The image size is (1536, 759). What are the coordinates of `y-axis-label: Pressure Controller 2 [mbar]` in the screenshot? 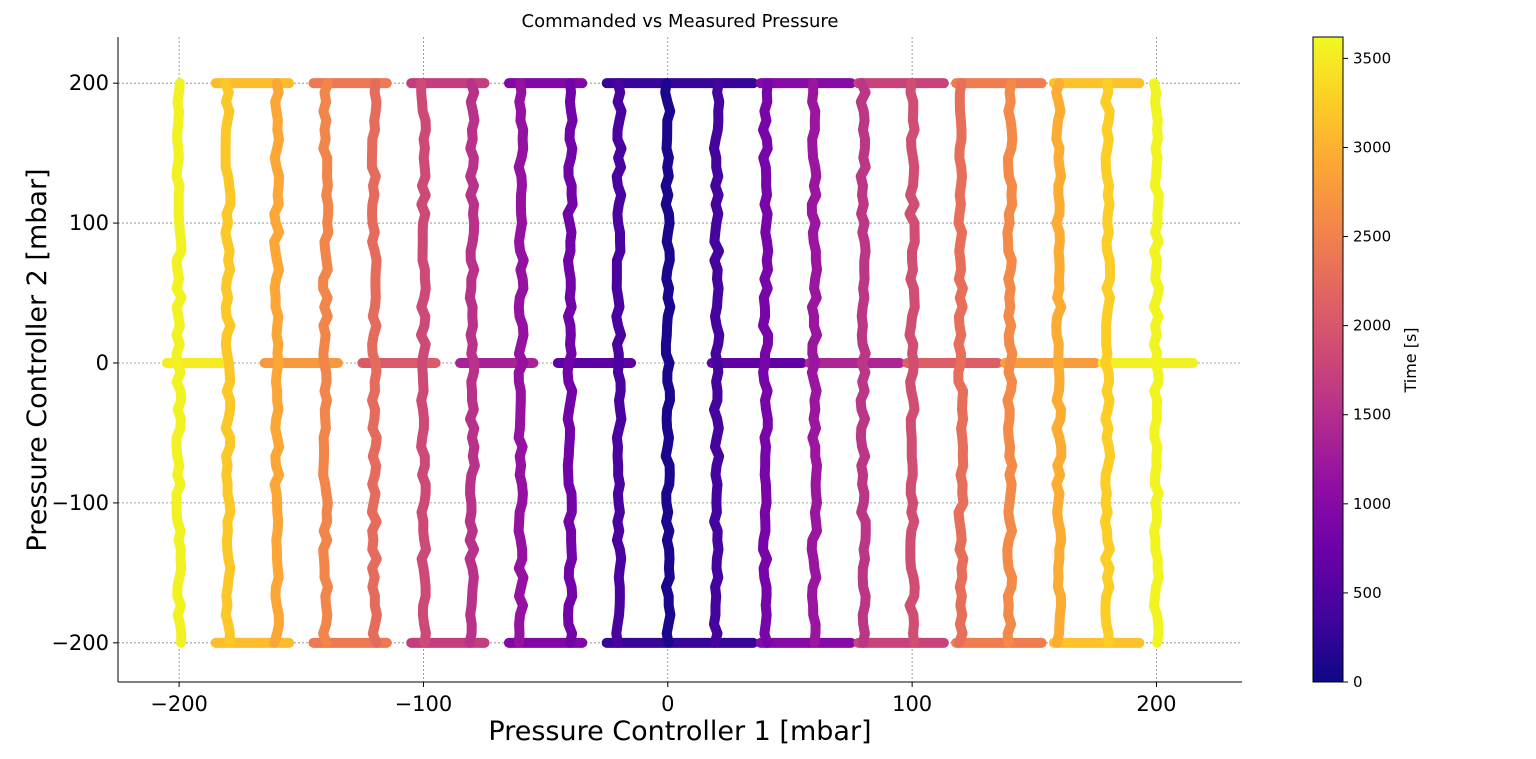 It's located at (37, 359).